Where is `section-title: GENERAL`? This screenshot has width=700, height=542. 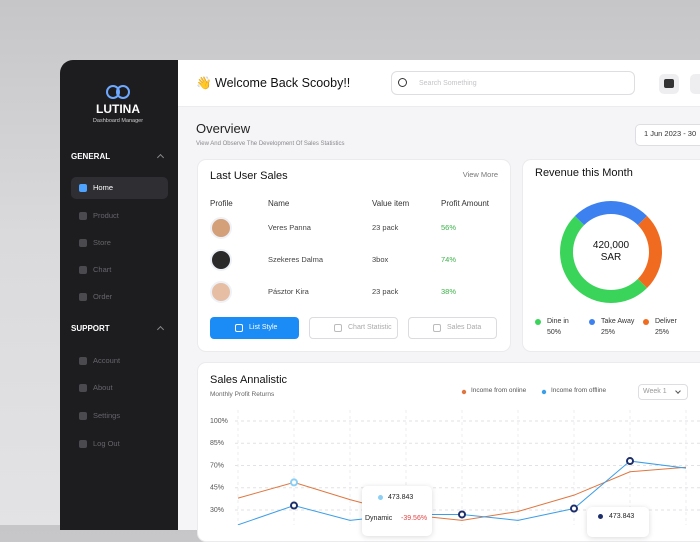
section-title: GENERAL is located at coordinates (91, 156).